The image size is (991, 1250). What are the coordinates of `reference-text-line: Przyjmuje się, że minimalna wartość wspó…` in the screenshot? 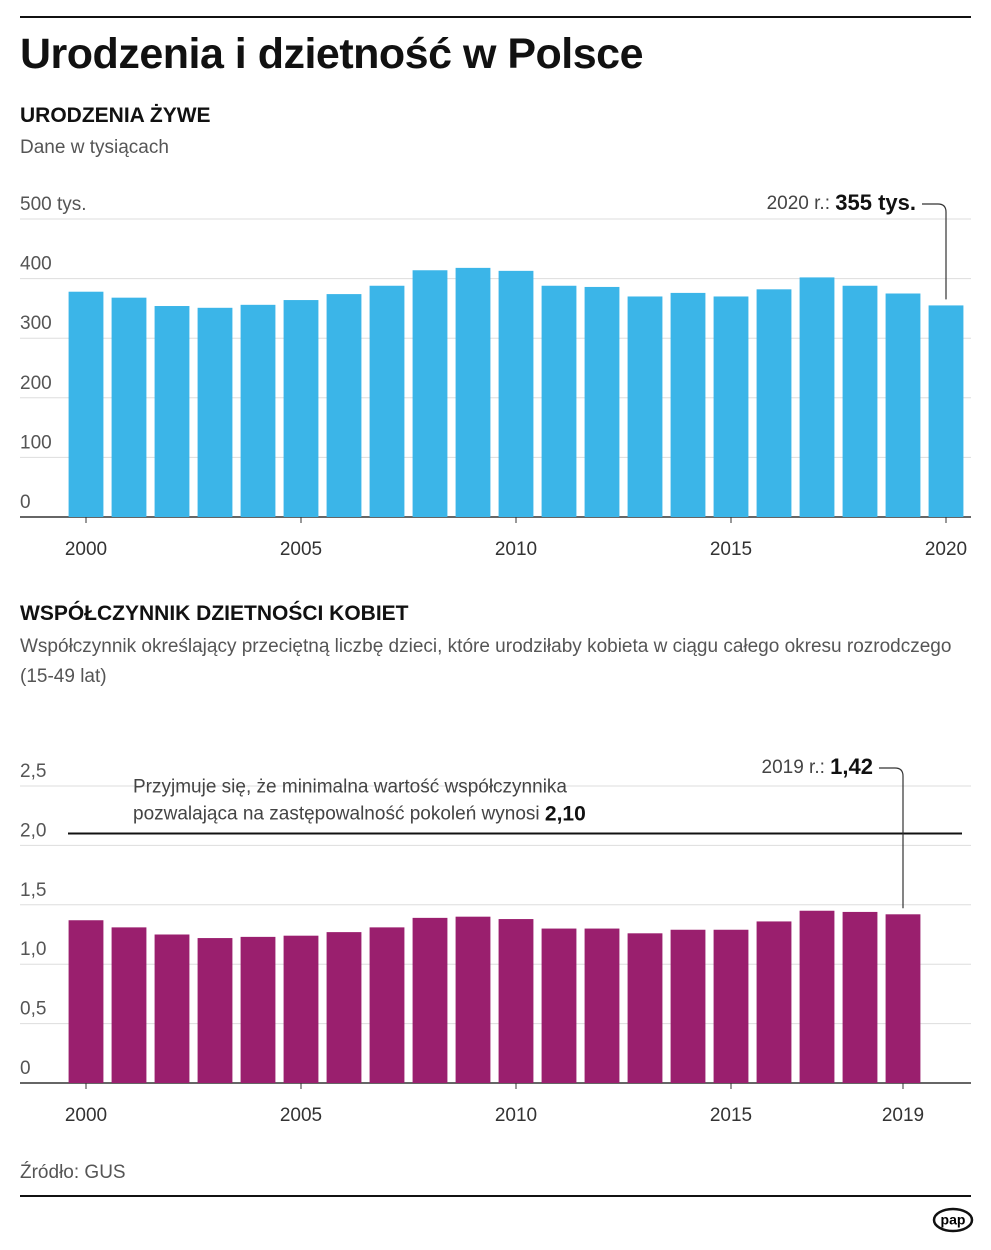 It's located at (350, 787).